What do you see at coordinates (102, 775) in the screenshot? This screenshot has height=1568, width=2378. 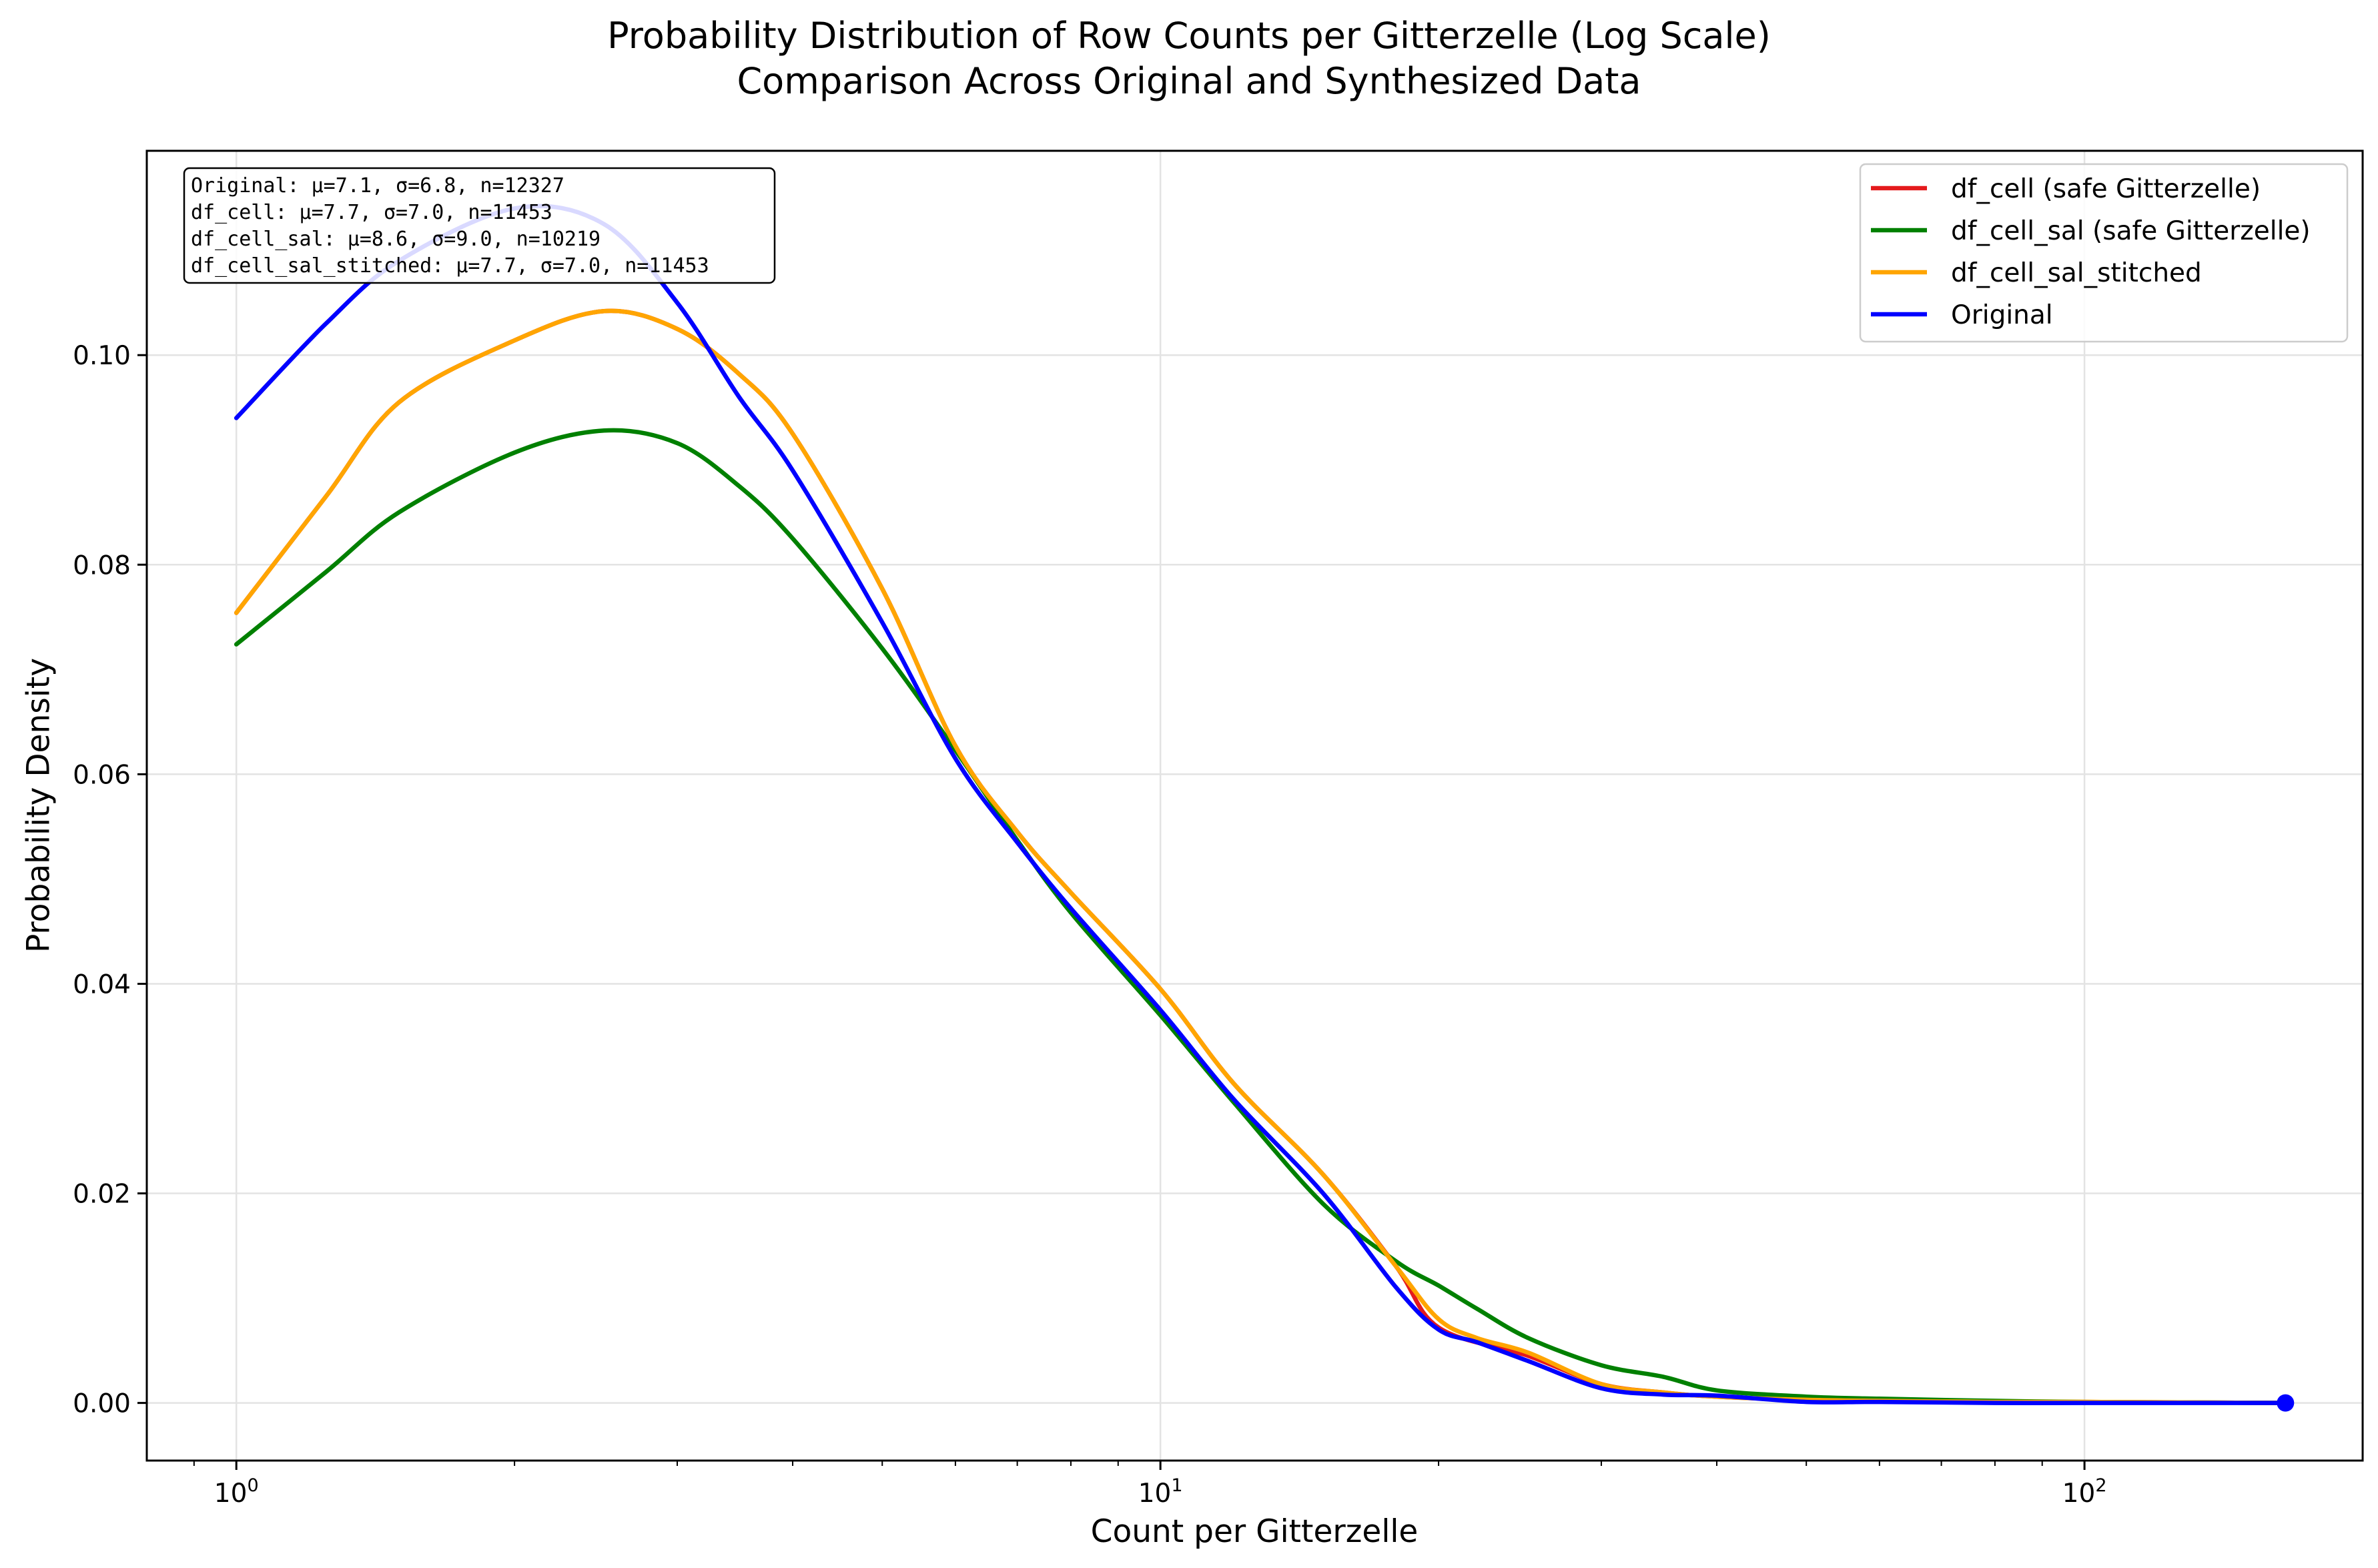 I see `y-tick-label: 0.06` at bounding box center [102, 775].